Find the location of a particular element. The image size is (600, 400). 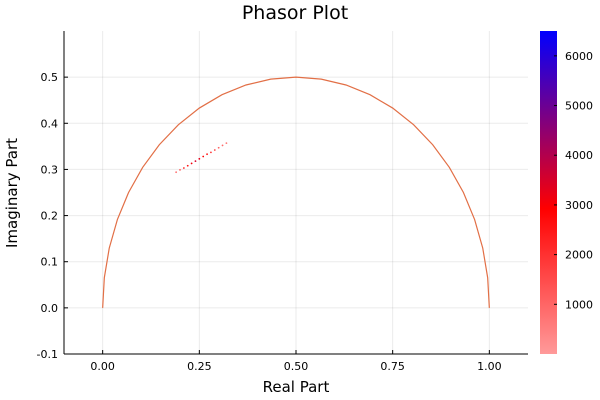

x-axis-label: Real Part is located at coordinates (296, 387).